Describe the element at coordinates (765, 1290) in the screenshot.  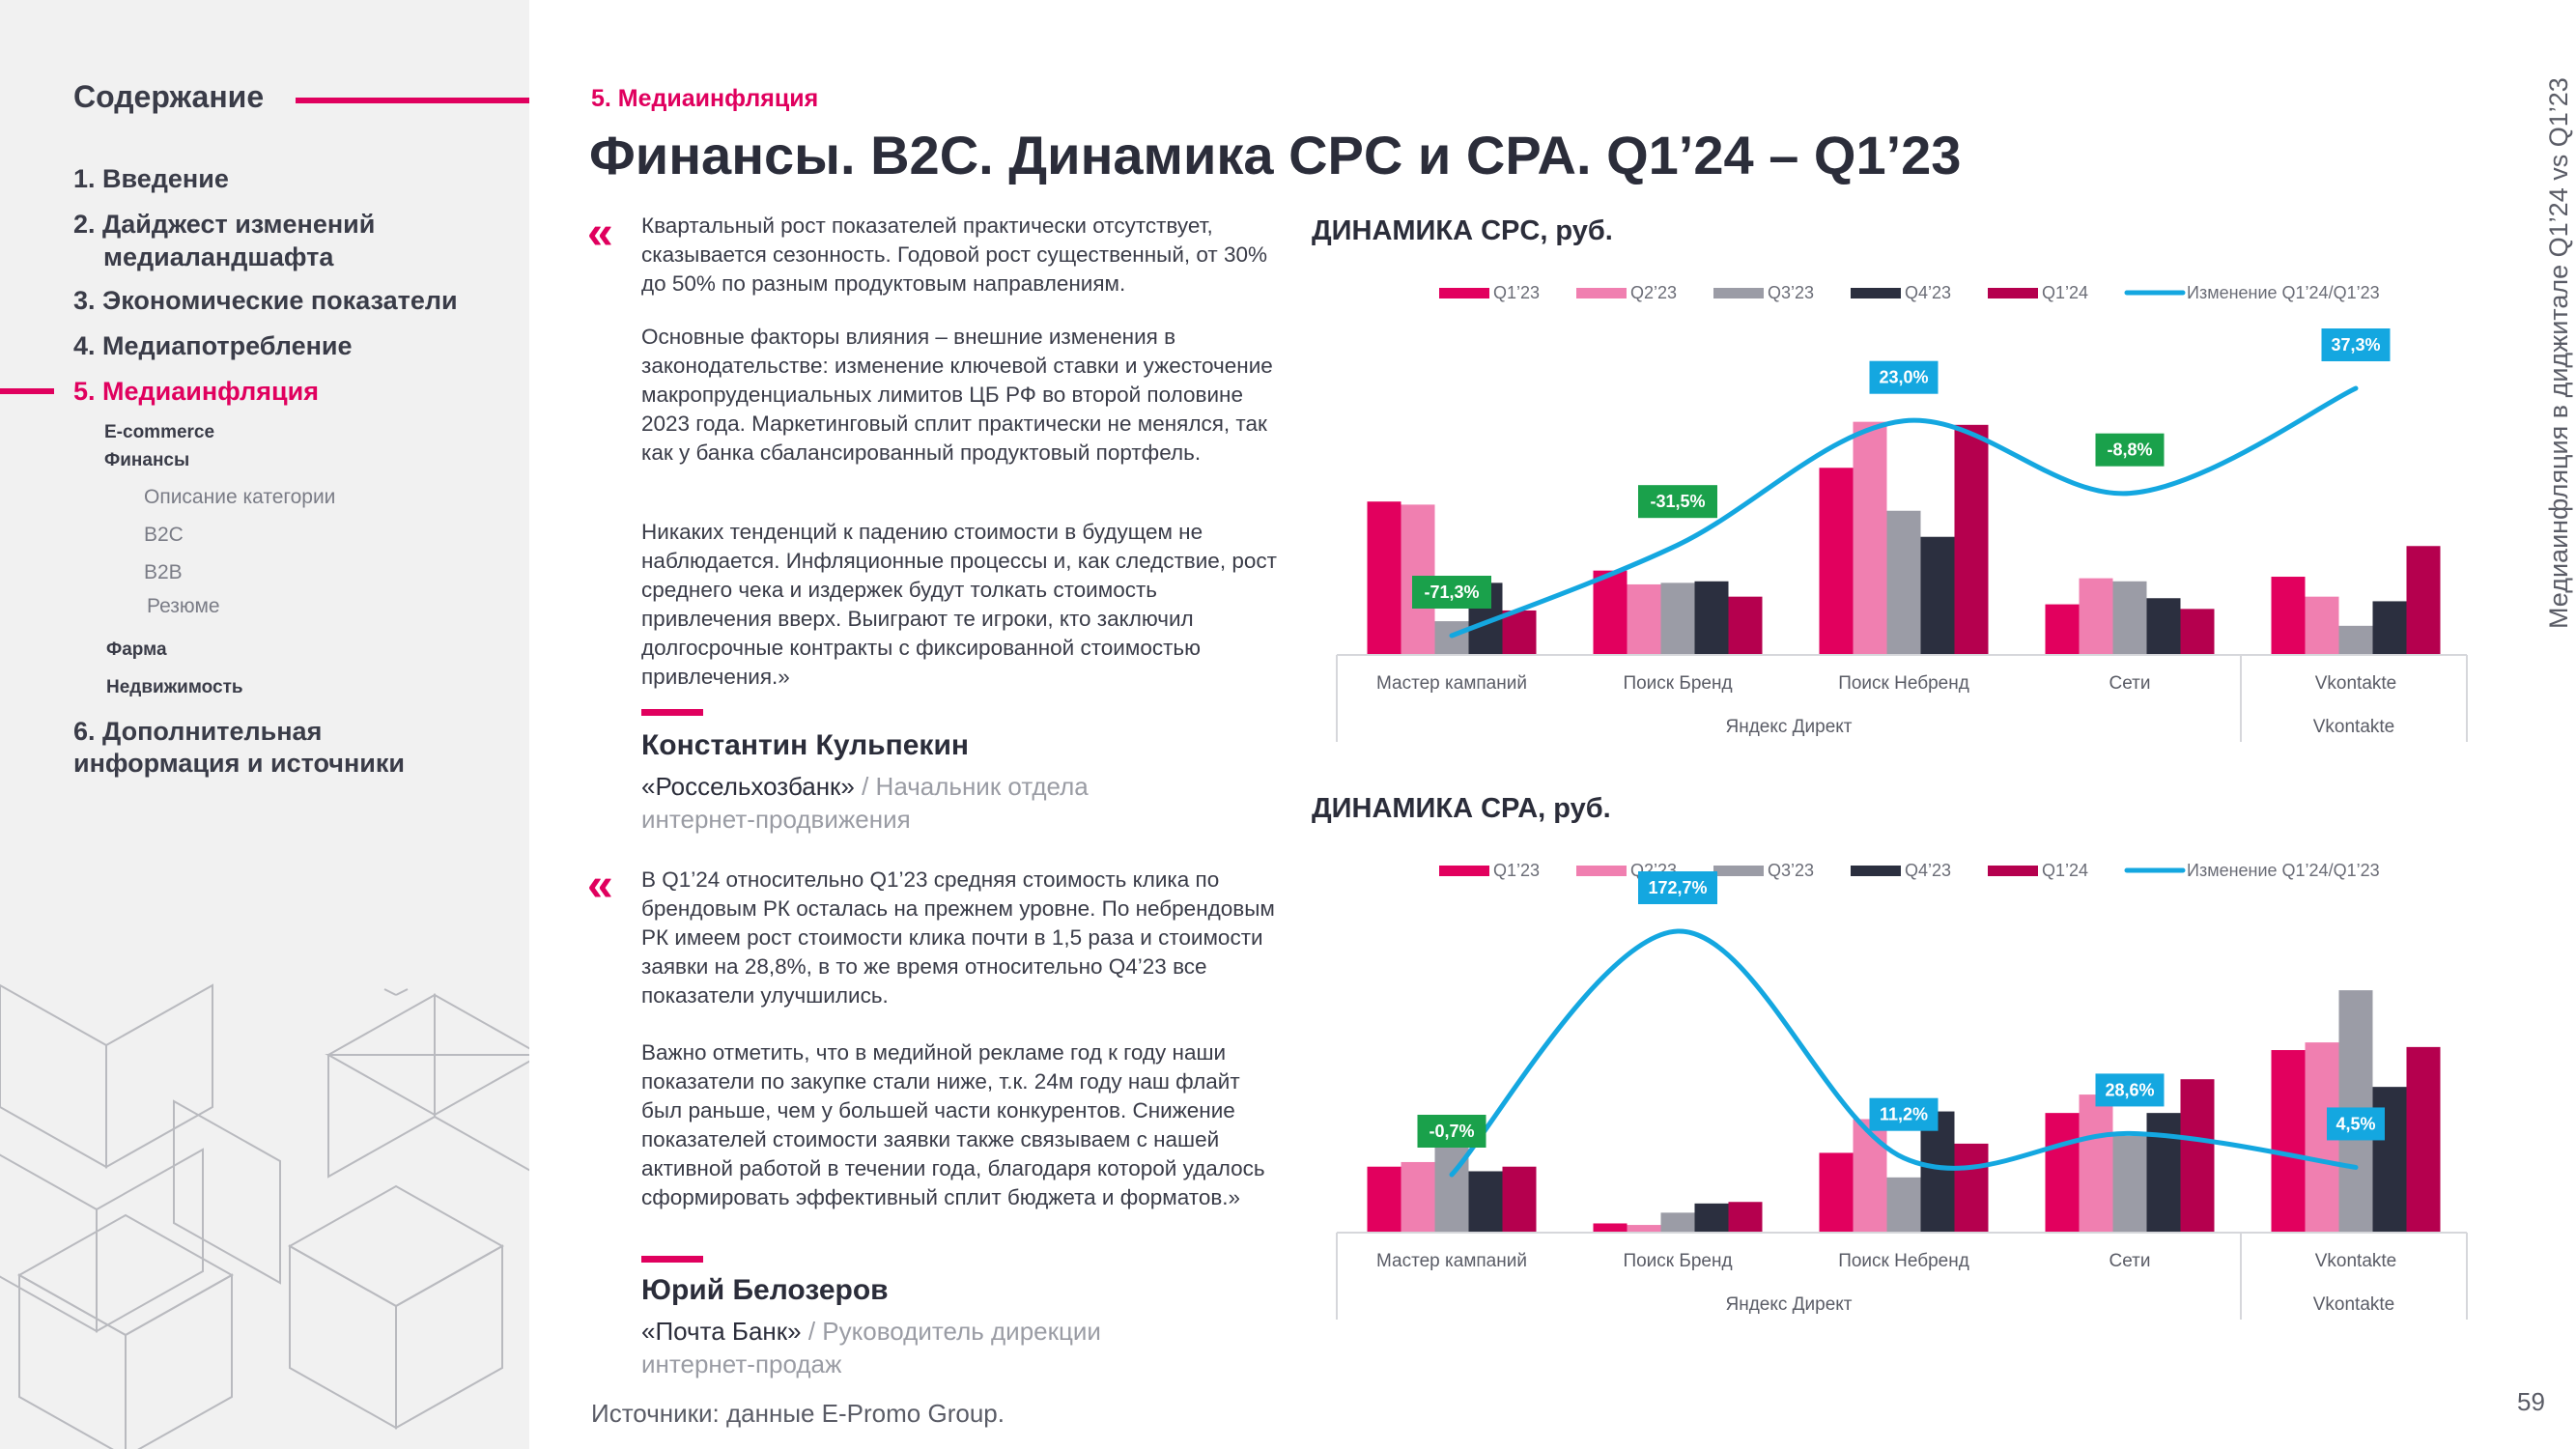
I see `quote2-author: Юрий Белозеров` at that location.